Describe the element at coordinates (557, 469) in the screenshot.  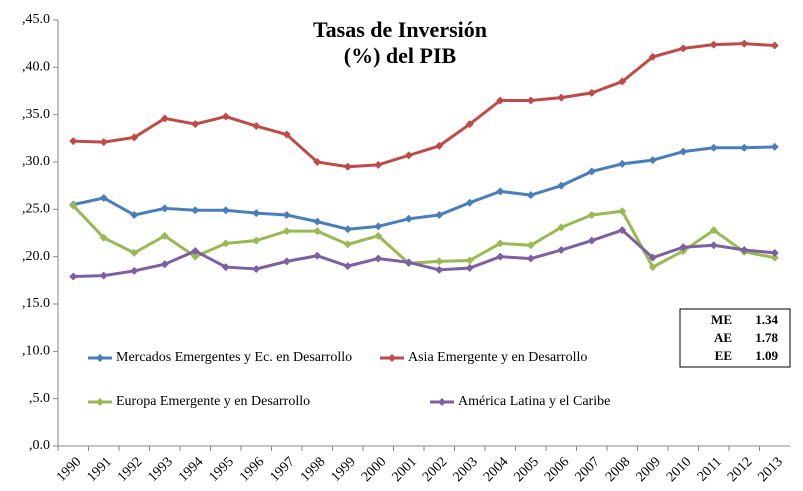
I see `x-tick-label: 2006` at that location.